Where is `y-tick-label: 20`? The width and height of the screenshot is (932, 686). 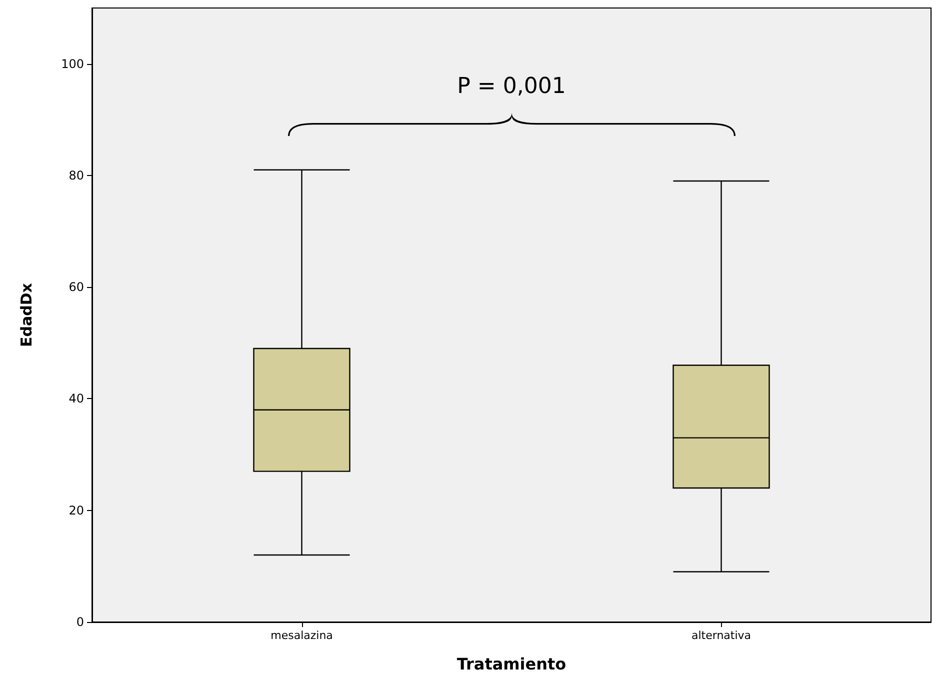 y-tick-label: 20 is located at coordinates (76, 510).